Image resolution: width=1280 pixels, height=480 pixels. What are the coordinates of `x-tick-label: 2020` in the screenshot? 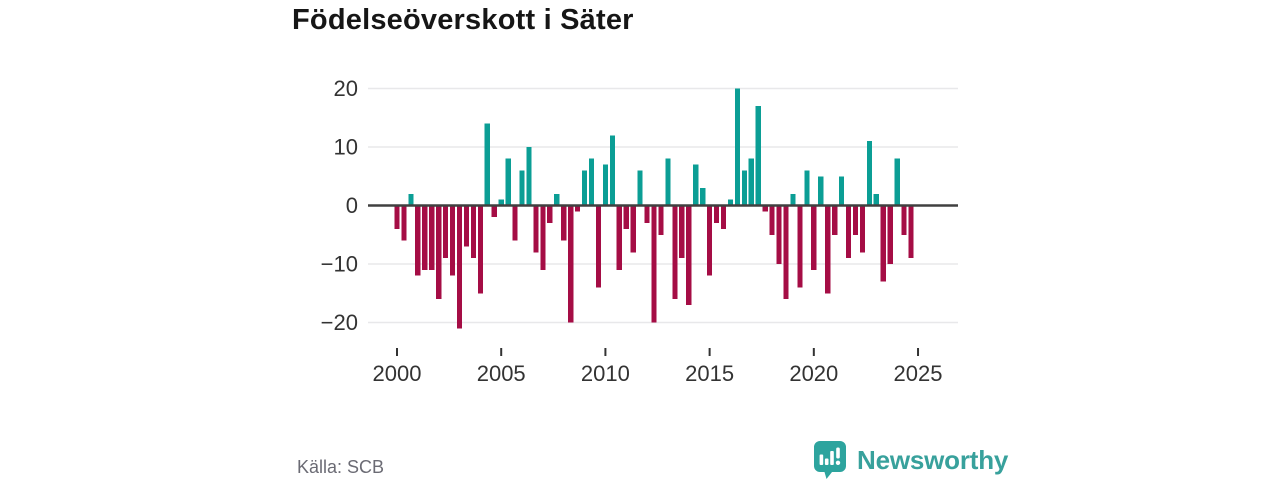 It's located at (813, 373).